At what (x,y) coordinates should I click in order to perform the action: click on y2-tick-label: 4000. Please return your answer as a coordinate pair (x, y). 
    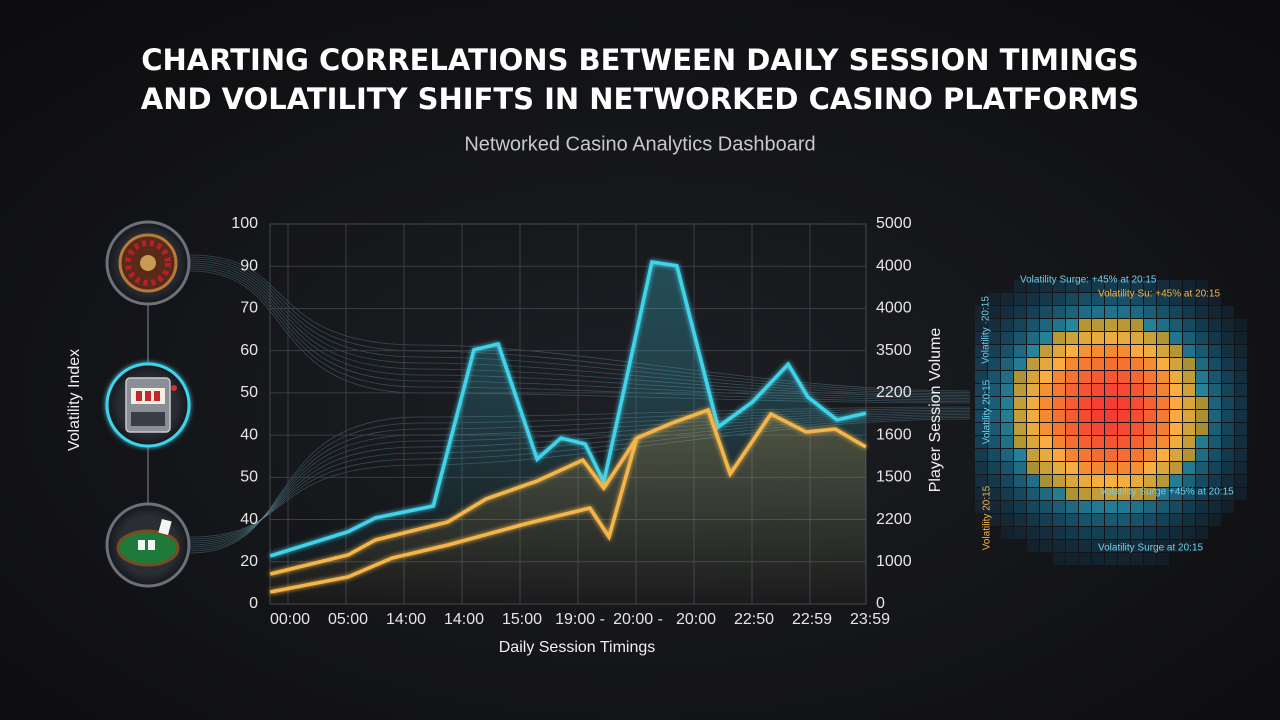
    Looking at the image, I should click on (894, 265).